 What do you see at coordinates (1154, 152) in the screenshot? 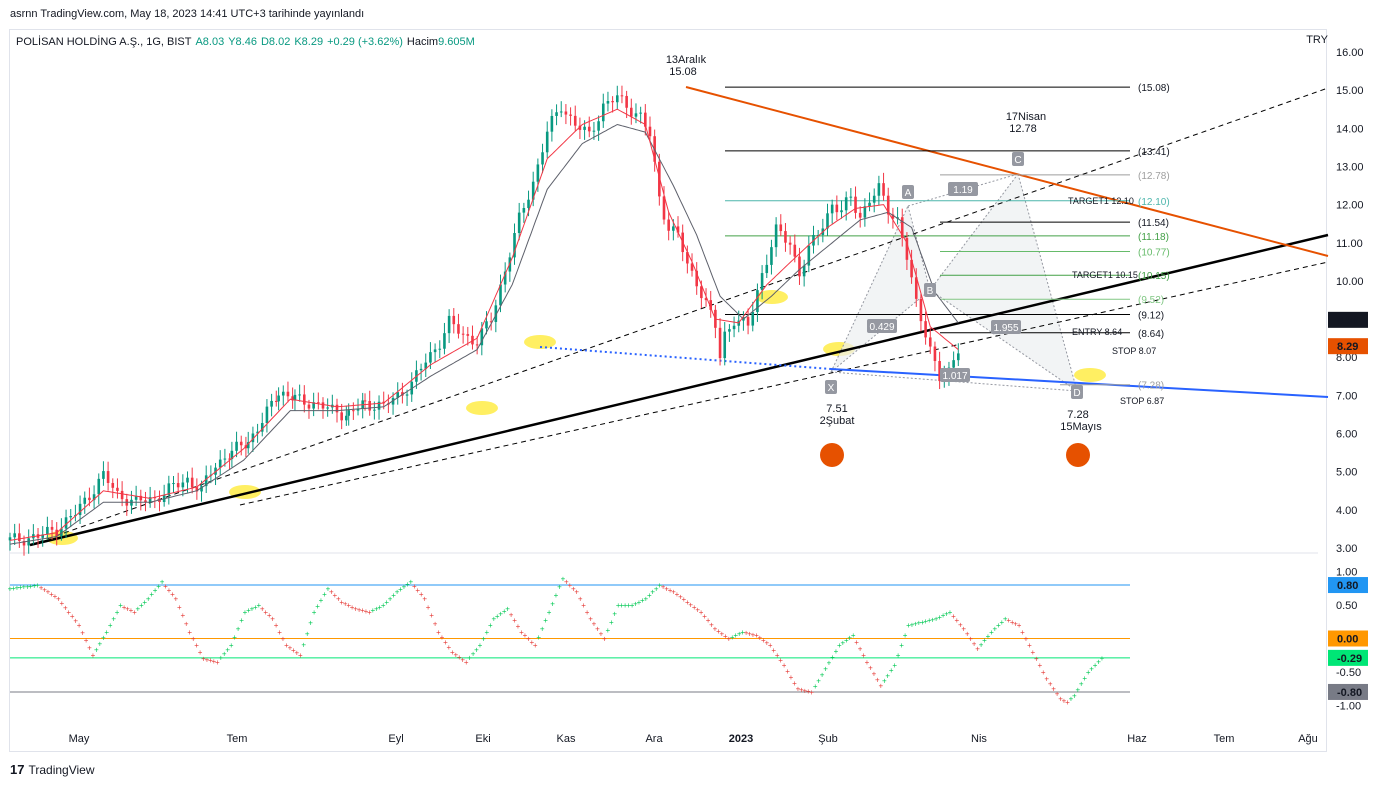
I see `level-label: (13.41)` at bounding box center [1154, 152].